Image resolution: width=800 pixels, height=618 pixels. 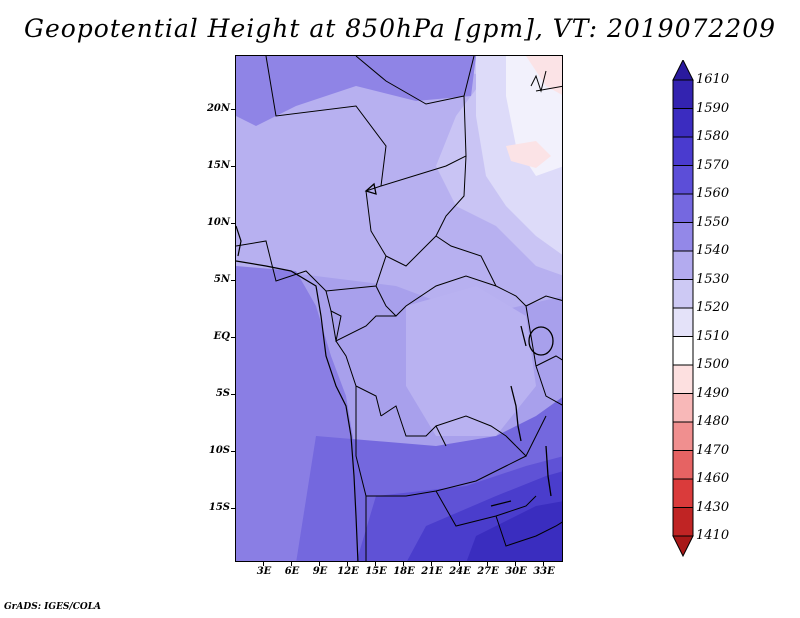 What do you see at coordinates (460, 571) in the screenshot?
I see `lon-label-24e: 24E` at bounding box center [460, 571].